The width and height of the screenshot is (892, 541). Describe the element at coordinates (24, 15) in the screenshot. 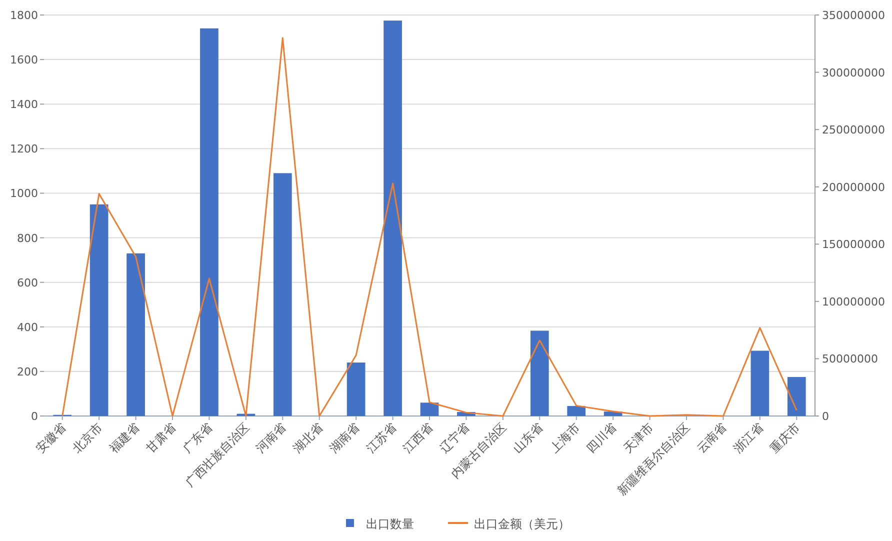

I see `y-tick-label: 1800` at that location.